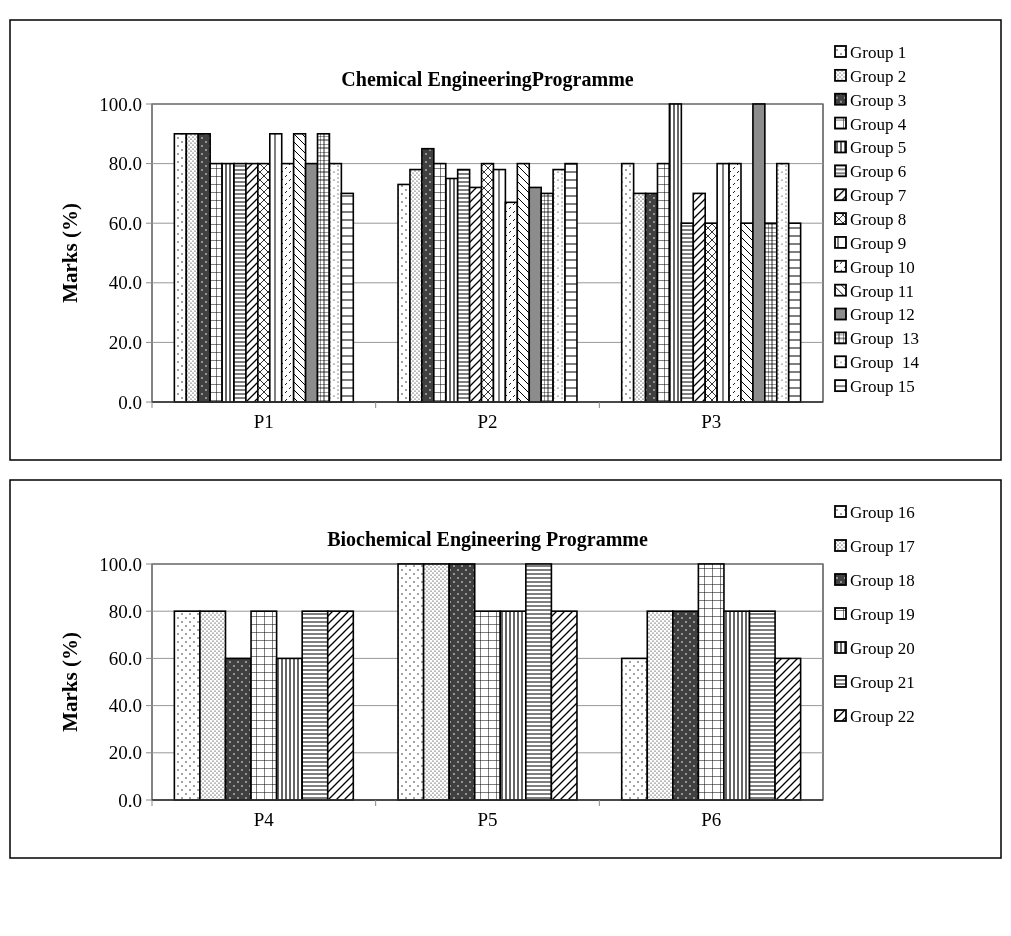 Image resolution: width=1011 pixels, height=936 pixels. I want to click on legend-label: Group 21, so click(882, 682).